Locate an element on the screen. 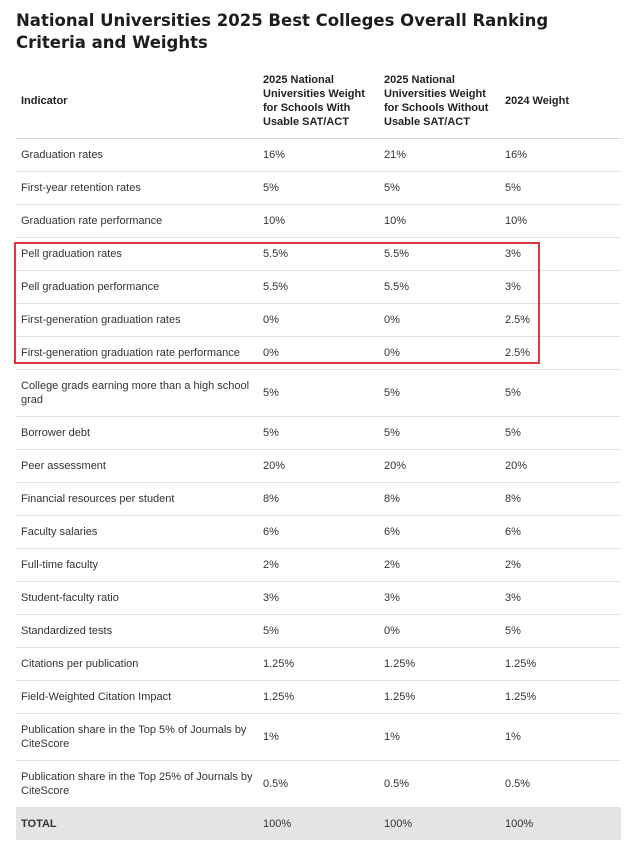  indicator-cell: First-year retention rates is located at coordinates (137, 188).